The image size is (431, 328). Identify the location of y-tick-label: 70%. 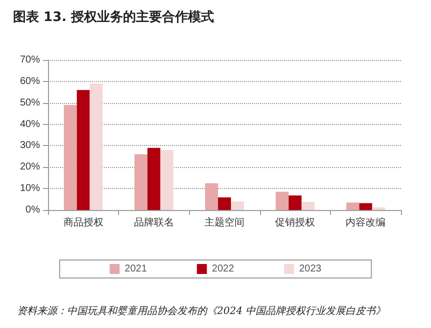
(30, 60).